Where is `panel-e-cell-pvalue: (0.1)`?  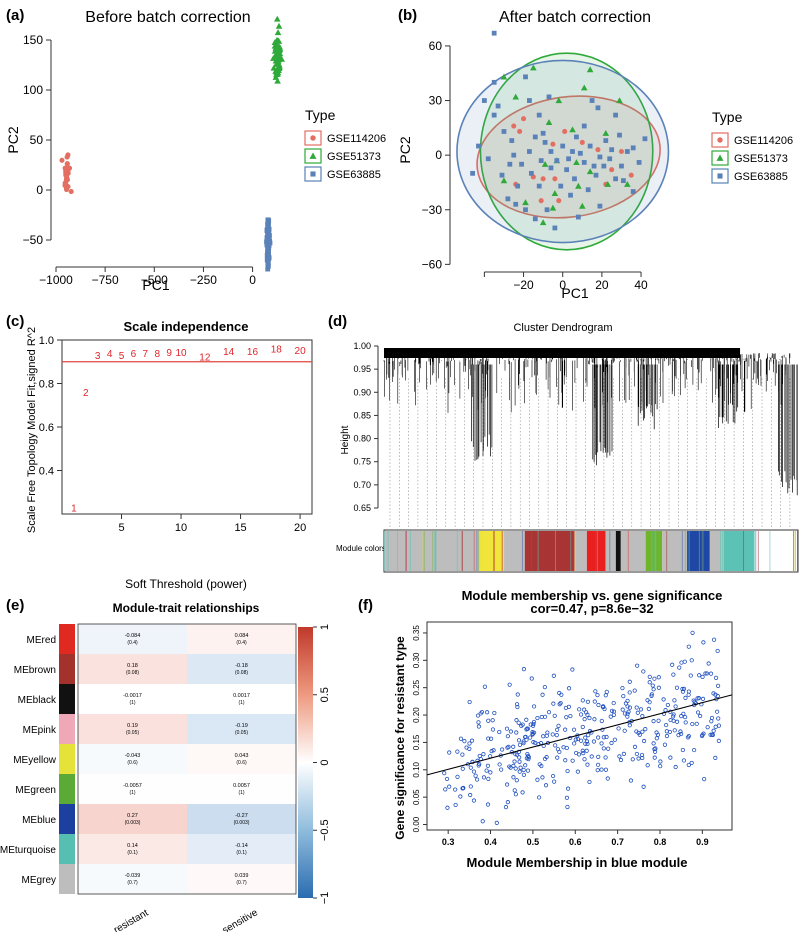 panel-e-cell-pvalue: (0.1) is located at coordinates (132, 853).